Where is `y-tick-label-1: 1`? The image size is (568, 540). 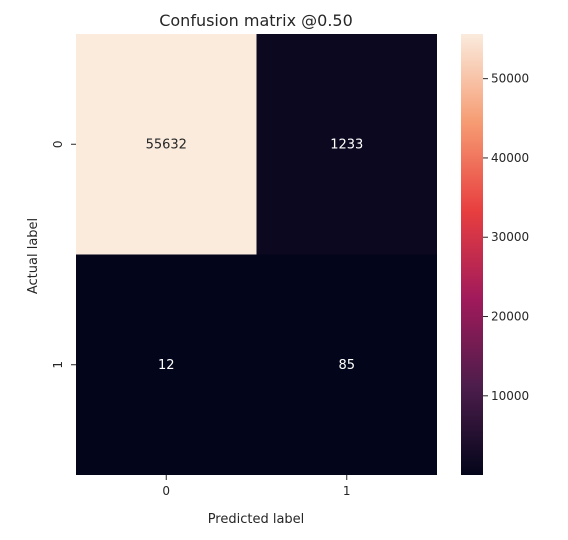
y-tick-label-1: 1 is located at coordinates (58, 365).